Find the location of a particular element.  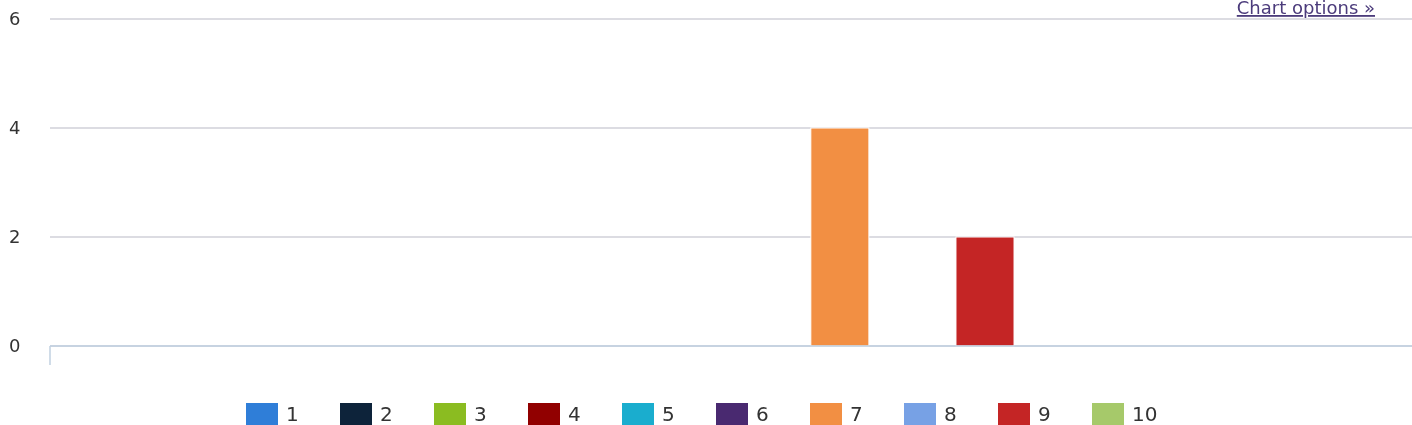

legend-label: 5 is located at coordinates (668, 413).